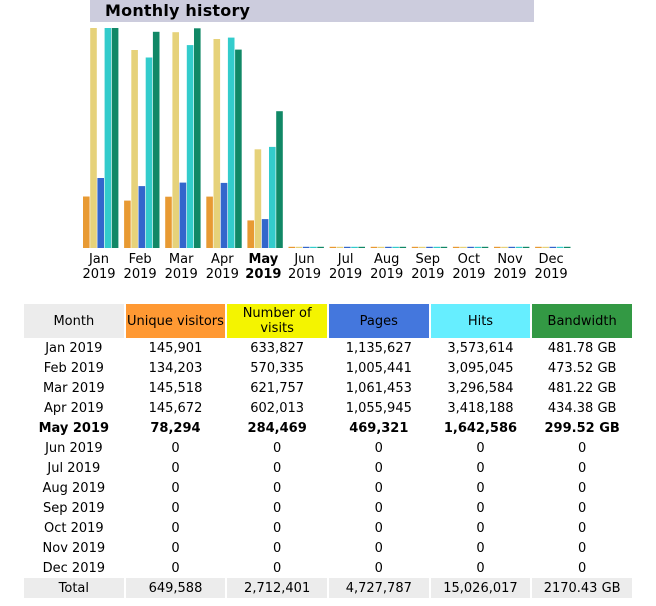  I want to click on month-label: Oct 2019, so click(469, 267).